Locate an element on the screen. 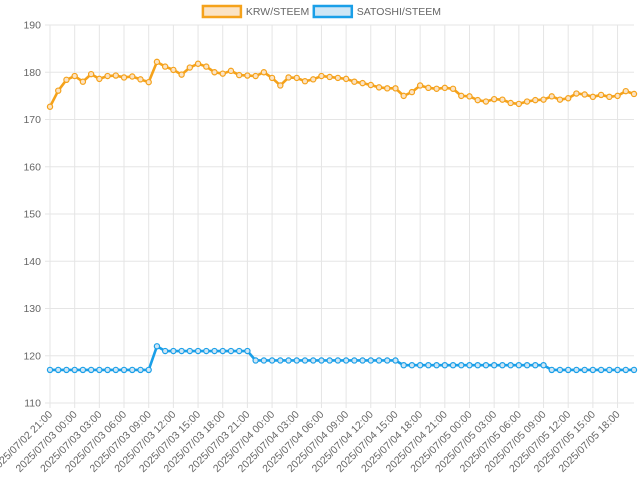 The height and width of the screenshot is (480, 640). legend-item: SATOSHI/STEEM is located at coordinates (376, 11).